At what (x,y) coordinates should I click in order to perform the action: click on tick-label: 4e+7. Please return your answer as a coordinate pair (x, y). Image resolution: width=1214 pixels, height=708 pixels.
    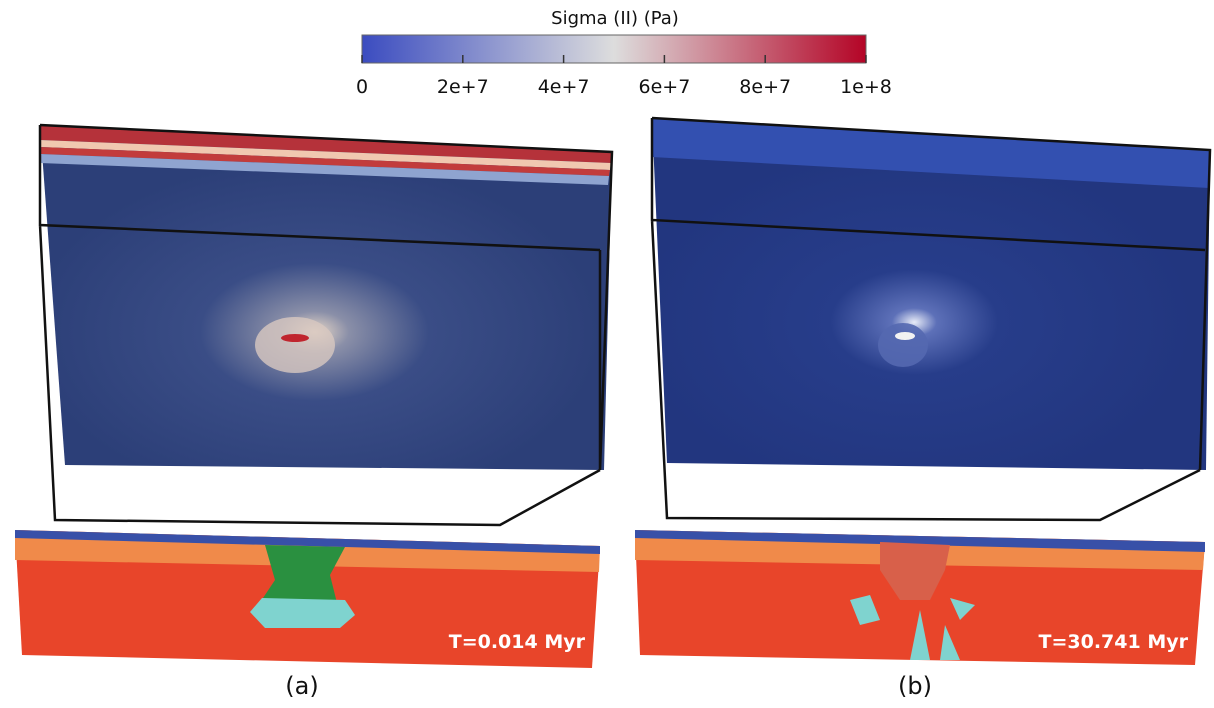
    Looking at the image, I should click on (564, 87).